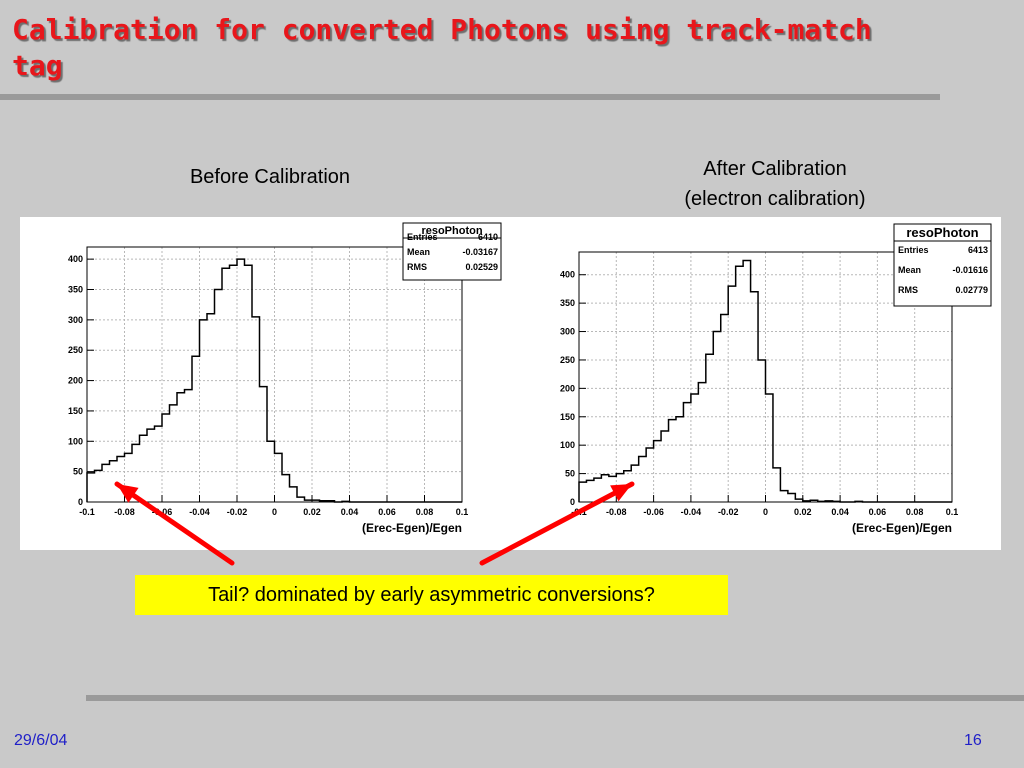  Describe the element at coordinates (488, 237) in the screenshot. I see `stats-value: 6410` at that location.